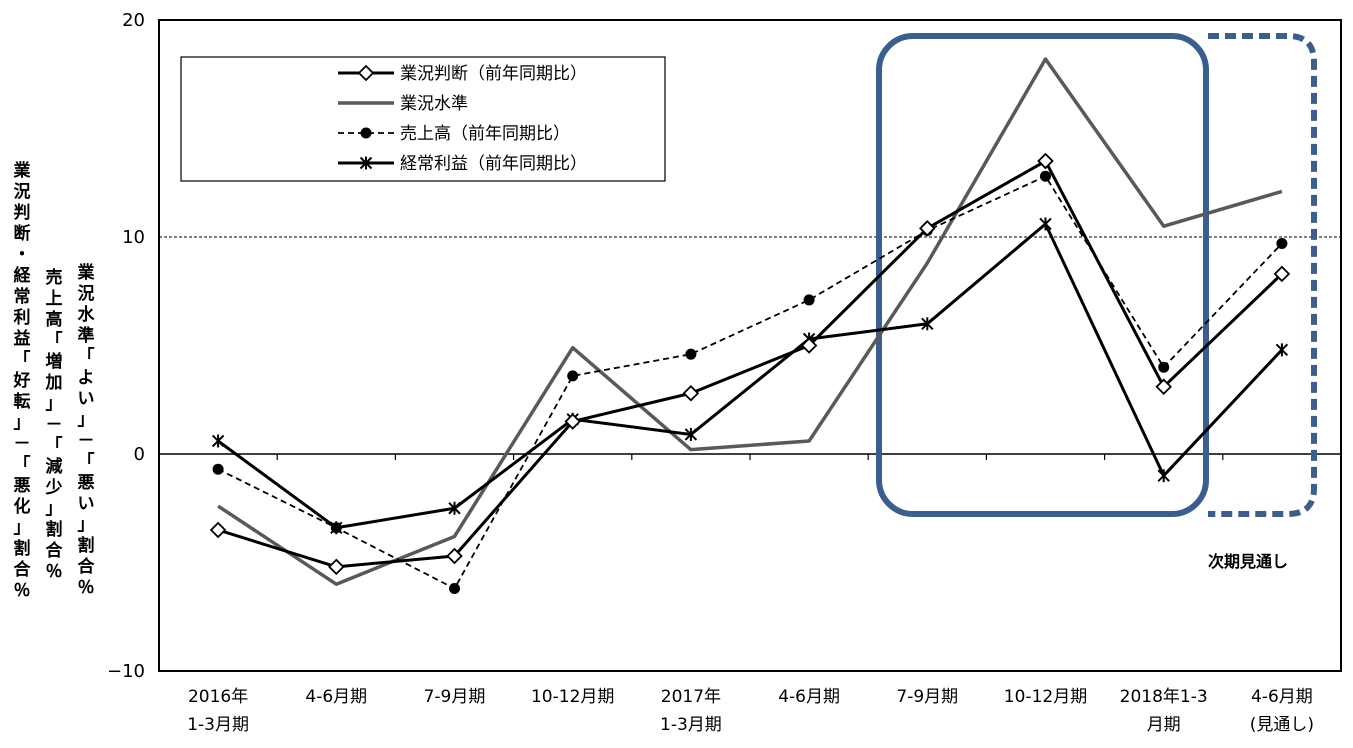 The image size is (1353, 748). I want to click on legend-label: 業況水準, so click(434, 104).